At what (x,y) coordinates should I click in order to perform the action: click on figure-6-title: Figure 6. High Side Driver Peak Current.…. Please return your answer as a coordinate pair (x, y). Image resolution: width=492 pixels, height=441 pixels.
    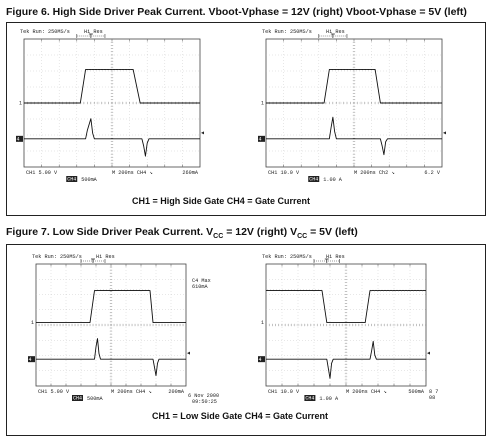
    Looking at the image, I should click on (236, 12).